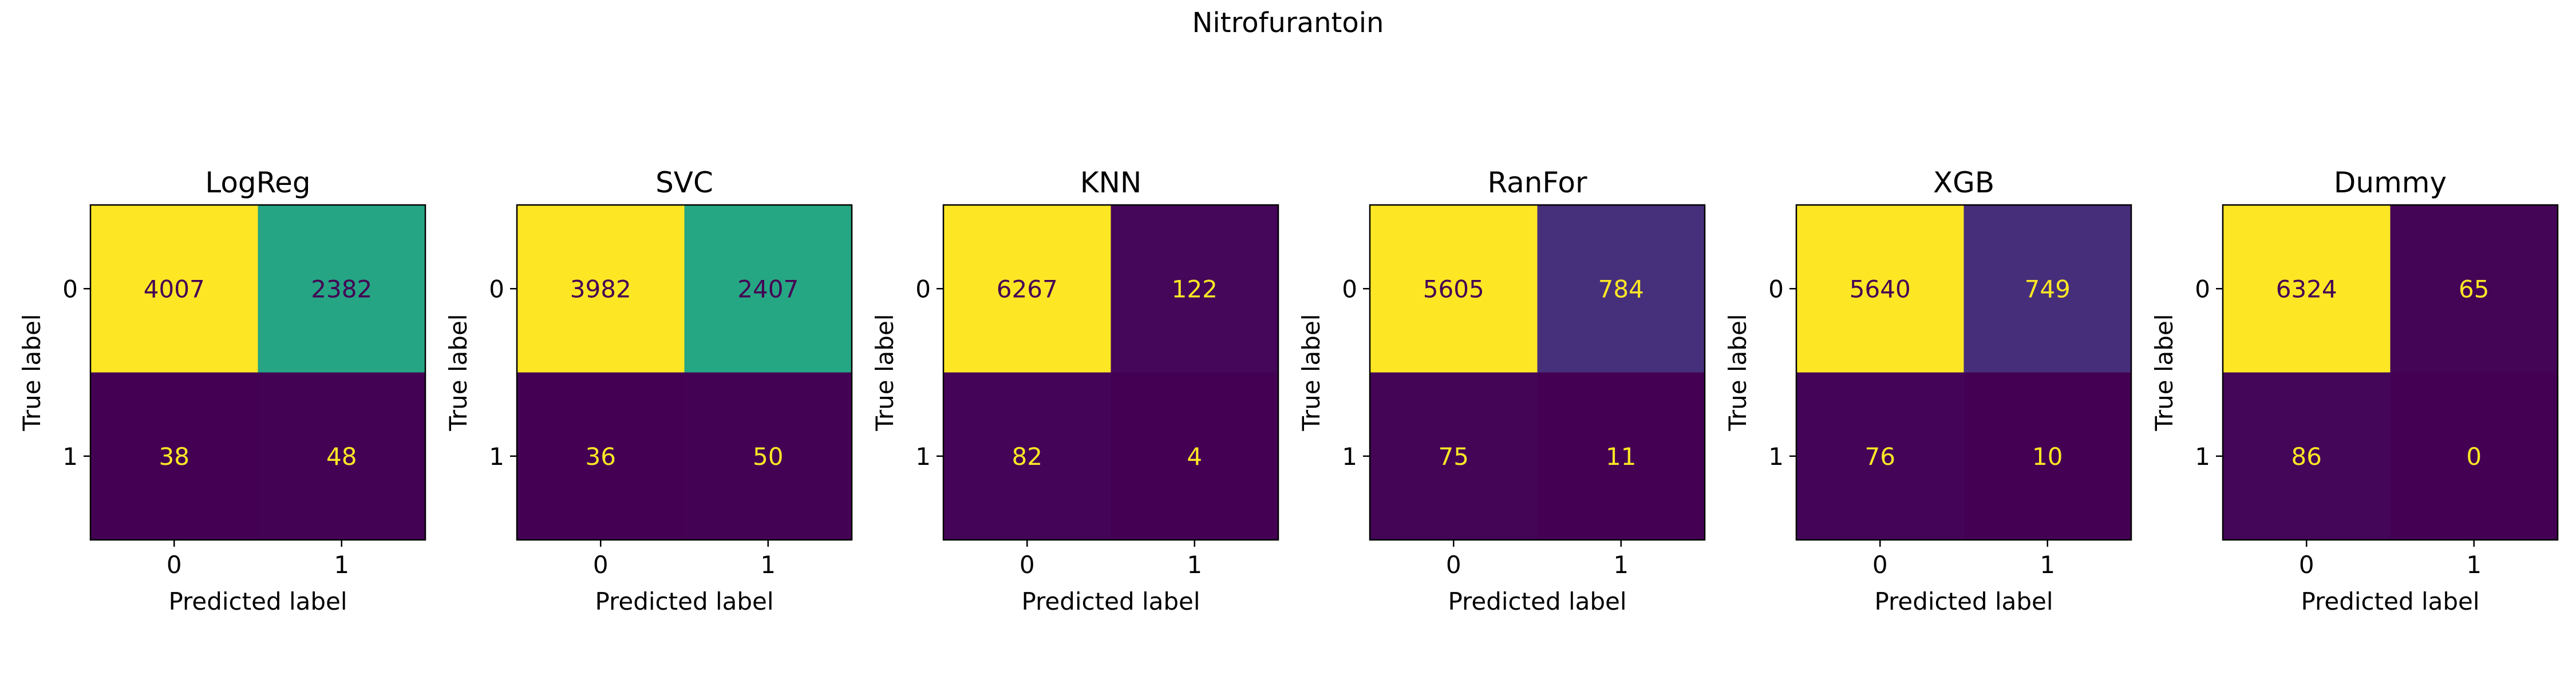 This screenshot has width=2576, height=687. I want to click on cell-value-label: 10, so click(2047, 457).